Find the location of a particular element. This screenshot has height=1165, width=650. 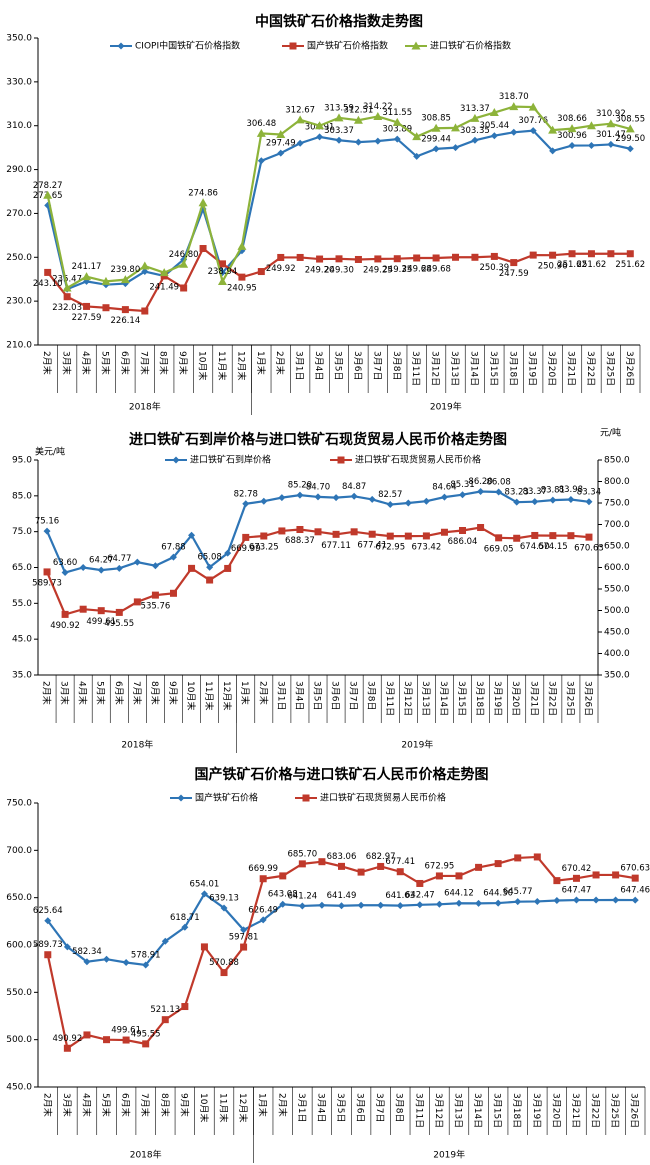

x-tick-label: 3月19日 is located at coordinates (532, 368).